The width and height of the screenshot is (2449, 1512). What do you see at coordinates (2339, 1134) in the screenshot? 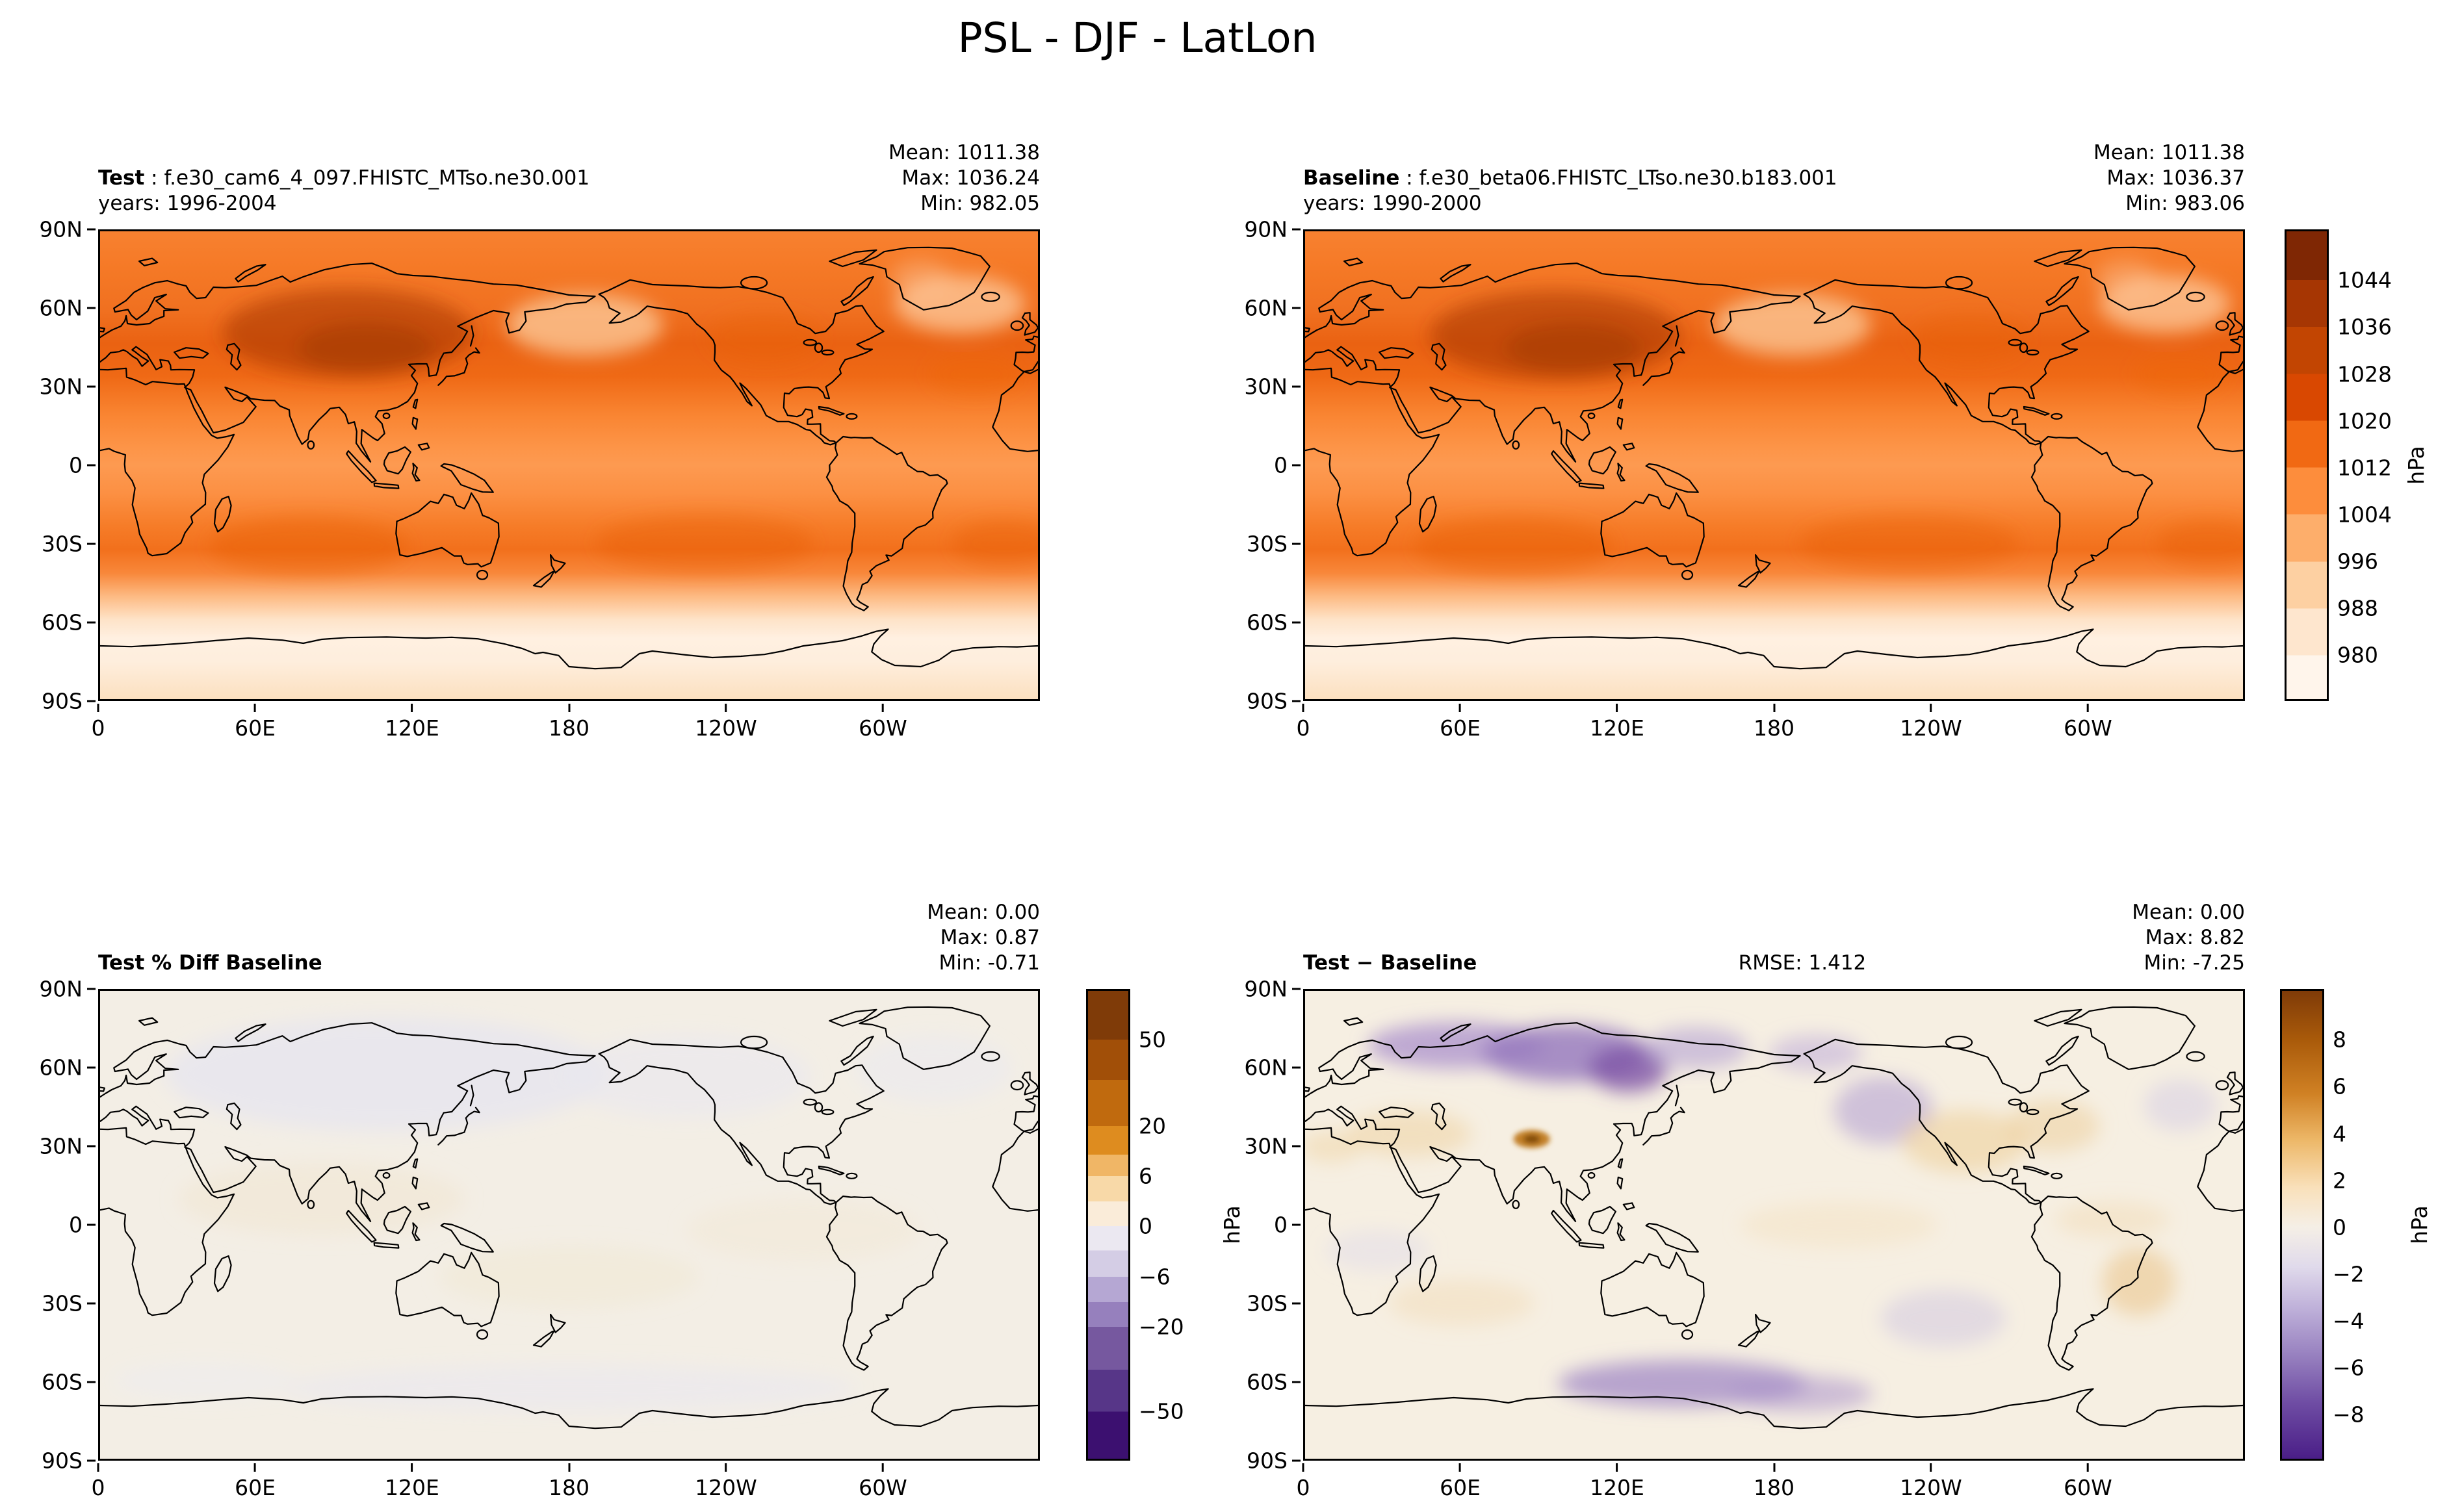
I see `colorbar-tick: 4` at bounding box center [2339, 1134].